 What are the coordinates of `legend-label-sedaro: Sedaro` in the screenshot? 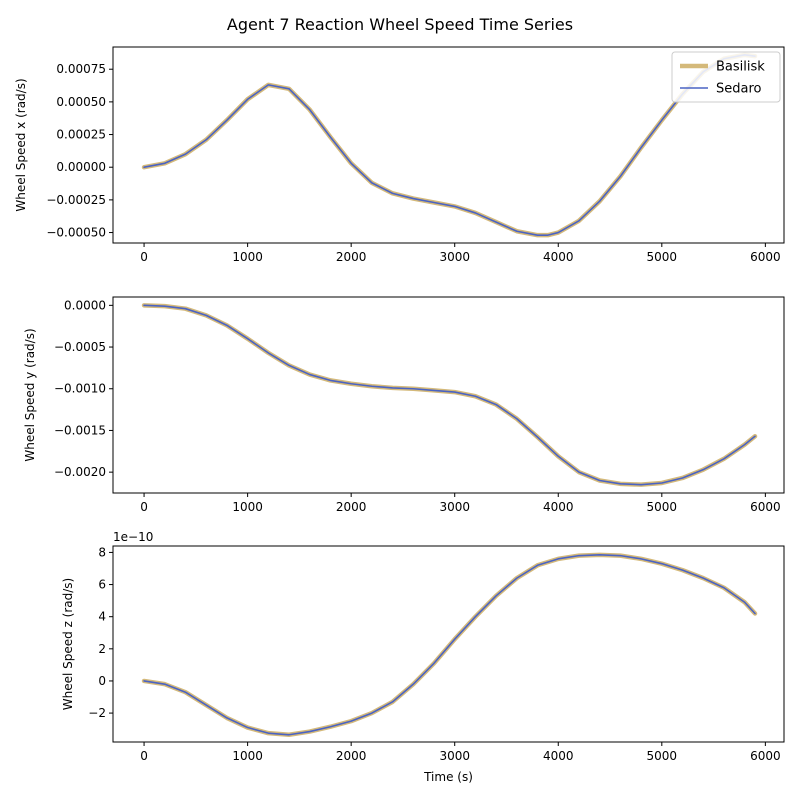 It's located at (739, 89).